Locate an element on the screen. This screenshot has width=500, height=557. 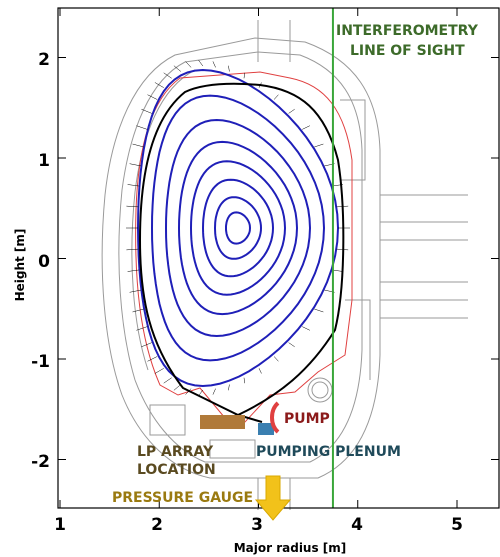
flux-surface-contour is located at coordinates (238, 228).